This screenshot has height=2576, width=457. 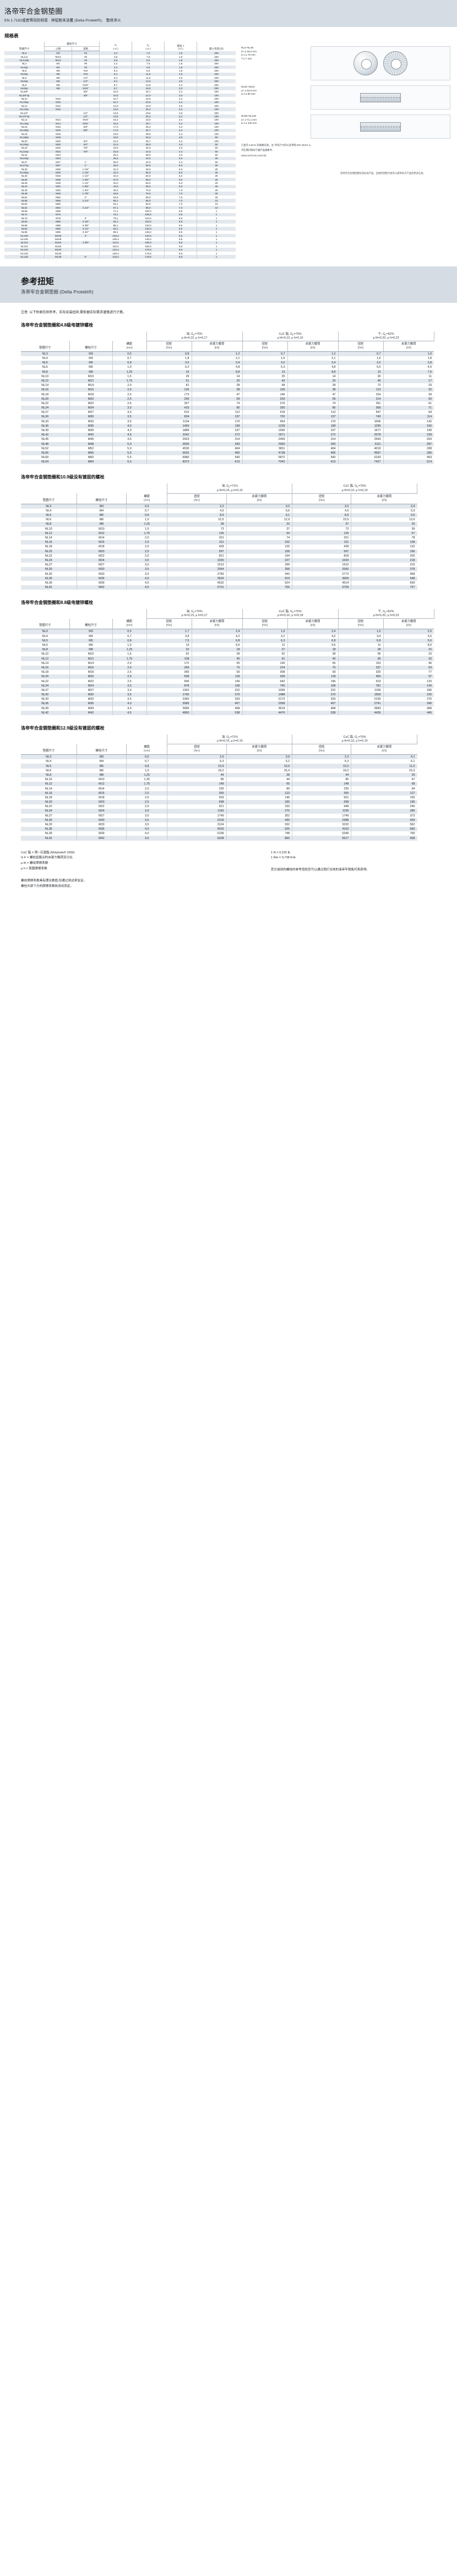 What do you see at coordinates (45, 435) in the screenshot?
I see `table-cell: NL42` at bounding box center [45, 435].